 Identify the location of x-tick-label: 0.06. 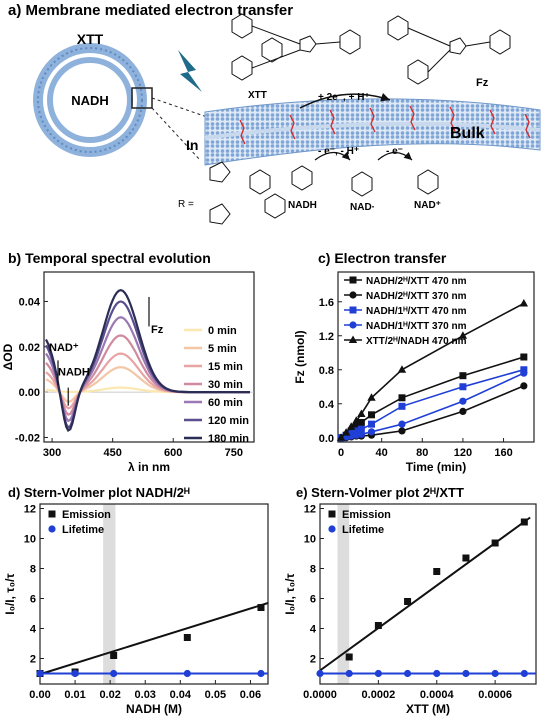
(250, 695).